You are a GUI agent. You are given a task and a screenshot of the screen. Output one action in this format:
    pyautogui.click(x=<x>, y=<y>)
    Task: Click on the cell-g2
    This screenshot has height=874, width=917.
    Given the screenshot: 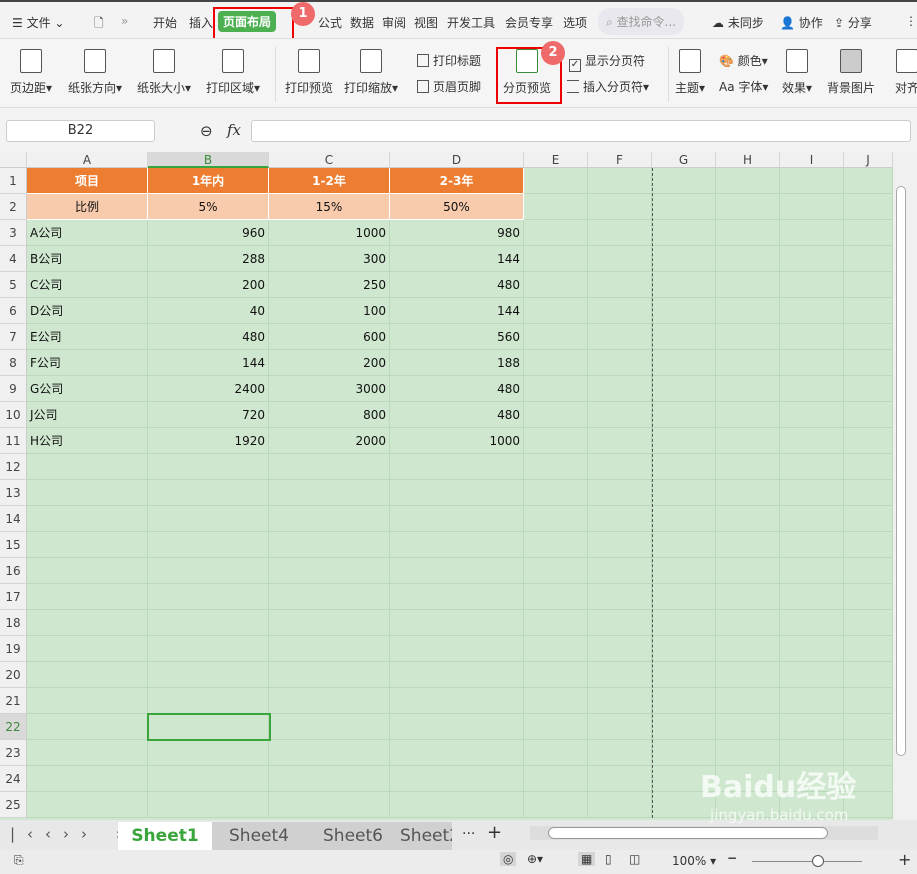 What is the action you would take?
    pyautogui.click(x=684, y=207)
    